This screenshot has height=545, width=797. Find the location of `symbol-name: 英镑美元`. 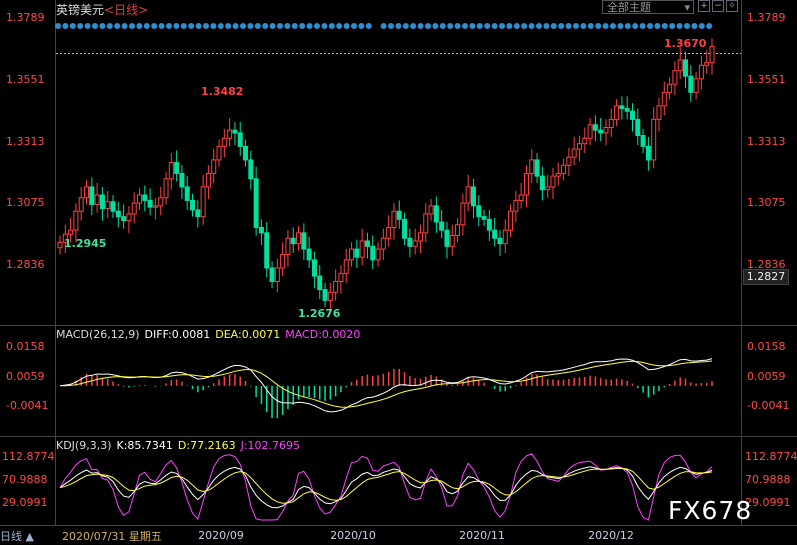

symbol-name: 英镑美元 is located at coordinates (80, 10).